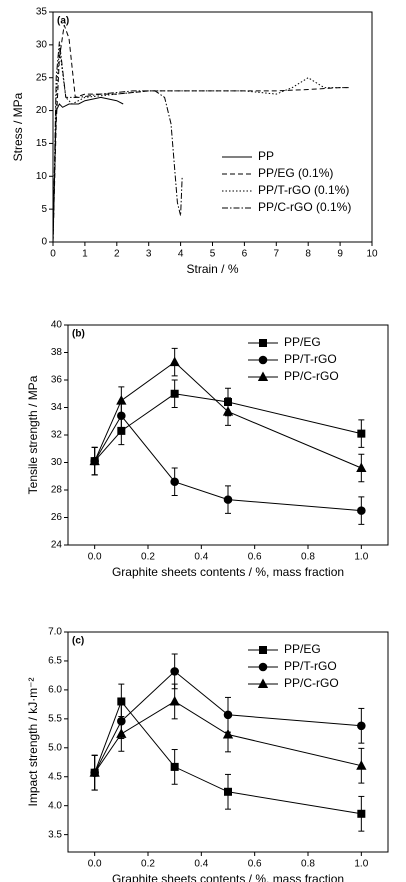  I want to click on y-tick-label: 40, so click(57, 325).